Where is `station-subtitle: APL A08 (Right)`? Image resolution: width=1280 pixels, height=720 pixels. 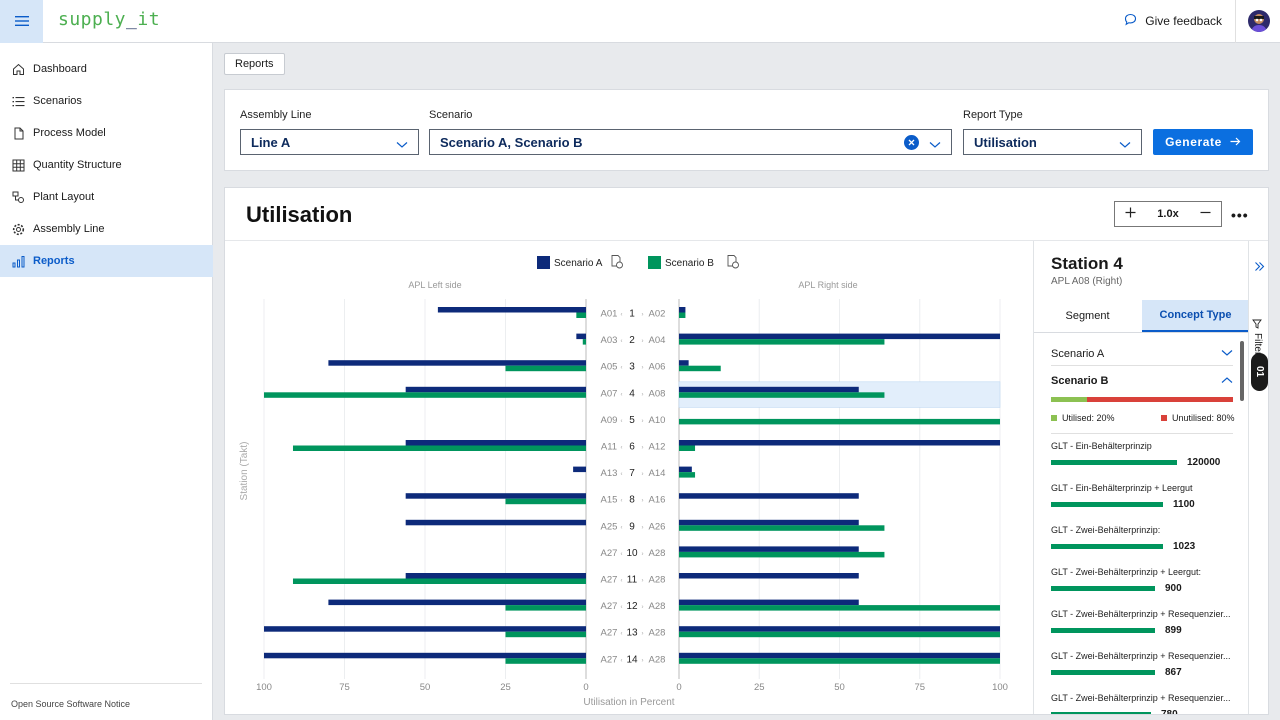 station-subtitle: APL A08 (Right) is located at coordinates (1087, 281).